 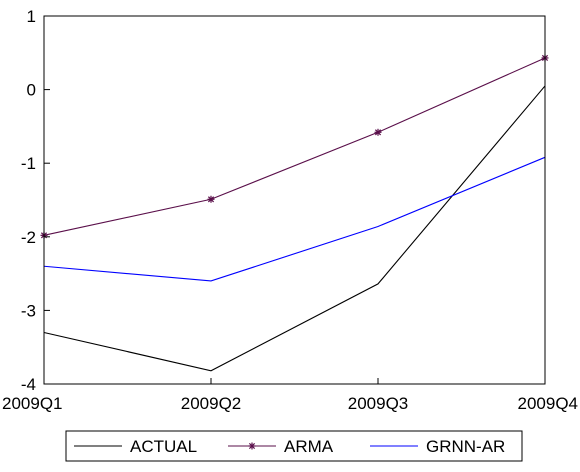 I want to click on legend-entry-grnn-ar: GRNN-AR, so click(x=437, y=446).